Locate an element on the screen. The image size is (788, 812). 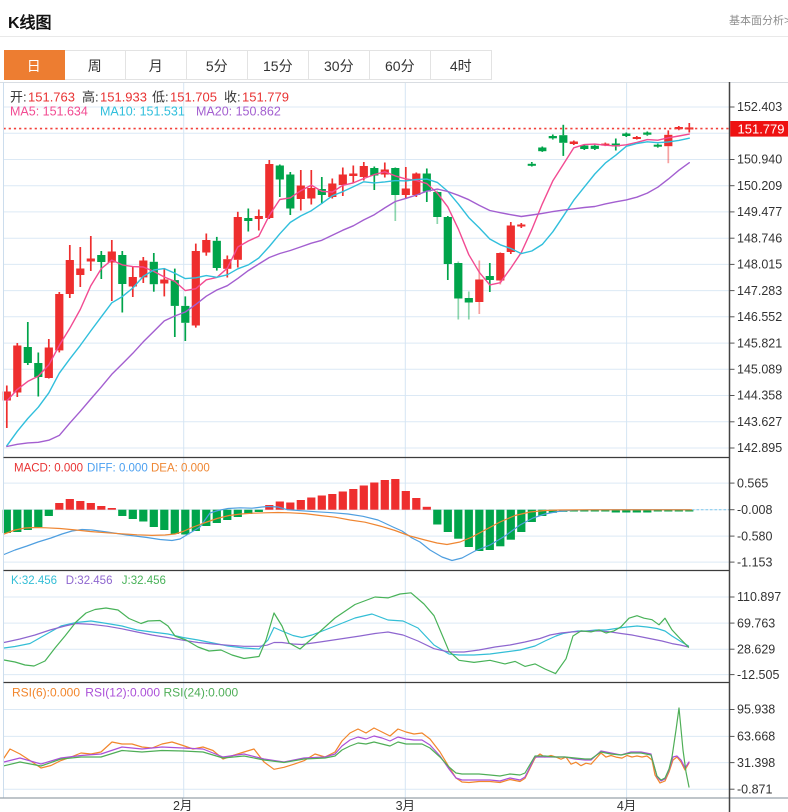
svg-text: 63.668 is located at coordinates (756, 737).